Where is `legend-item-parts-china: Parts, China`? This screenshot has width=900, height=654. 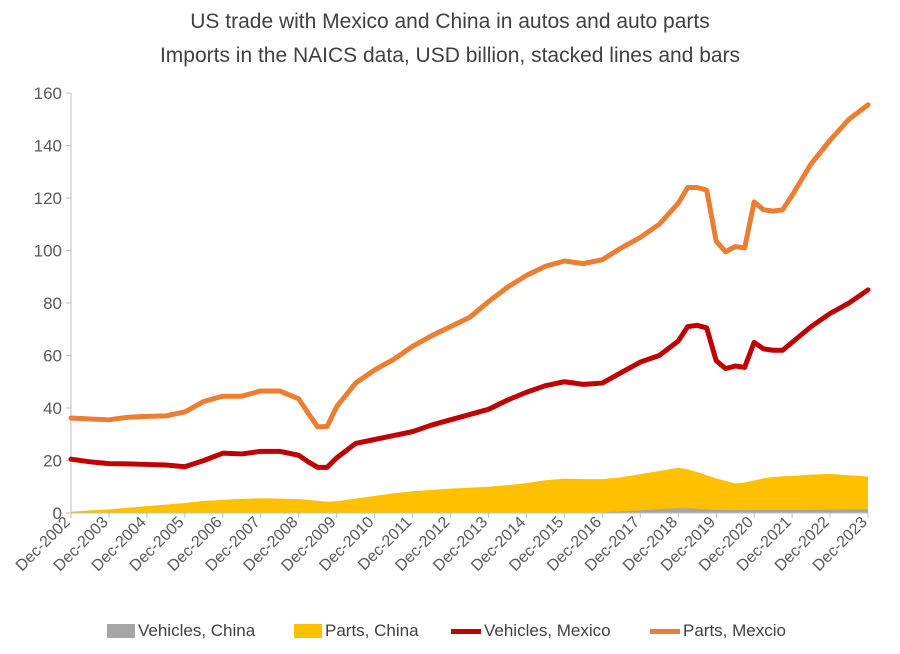 legend-item-parts-china: Parts, China is located at coordinates (356, 631).